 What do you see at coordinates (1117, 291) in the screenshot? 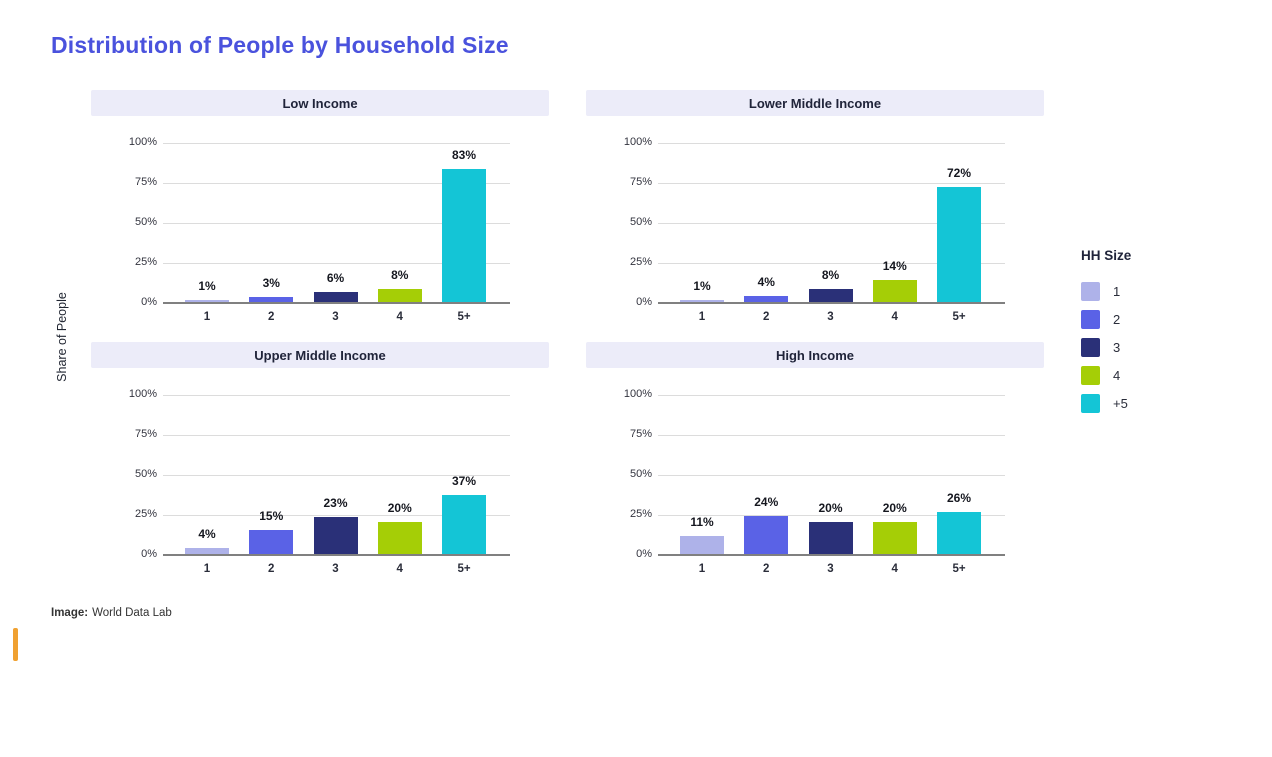
I see `legend-item-label: 1` at bounding box center [1117, 291].